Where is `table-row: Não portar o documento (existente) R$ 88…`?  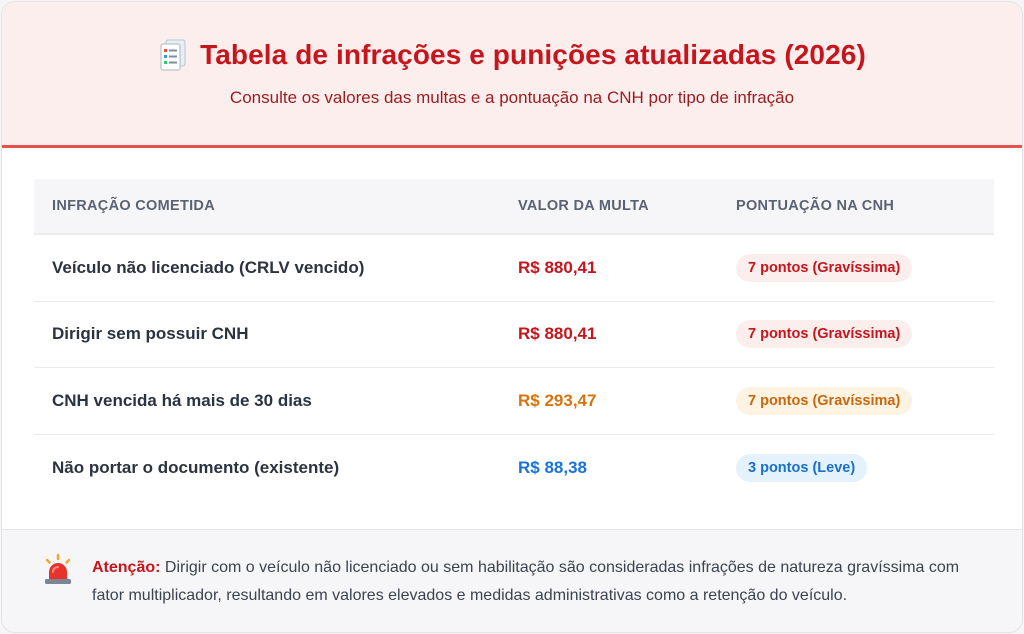
table-row: Não portar o documento (existente) R$ 88… is located at coordinates (514, 468).